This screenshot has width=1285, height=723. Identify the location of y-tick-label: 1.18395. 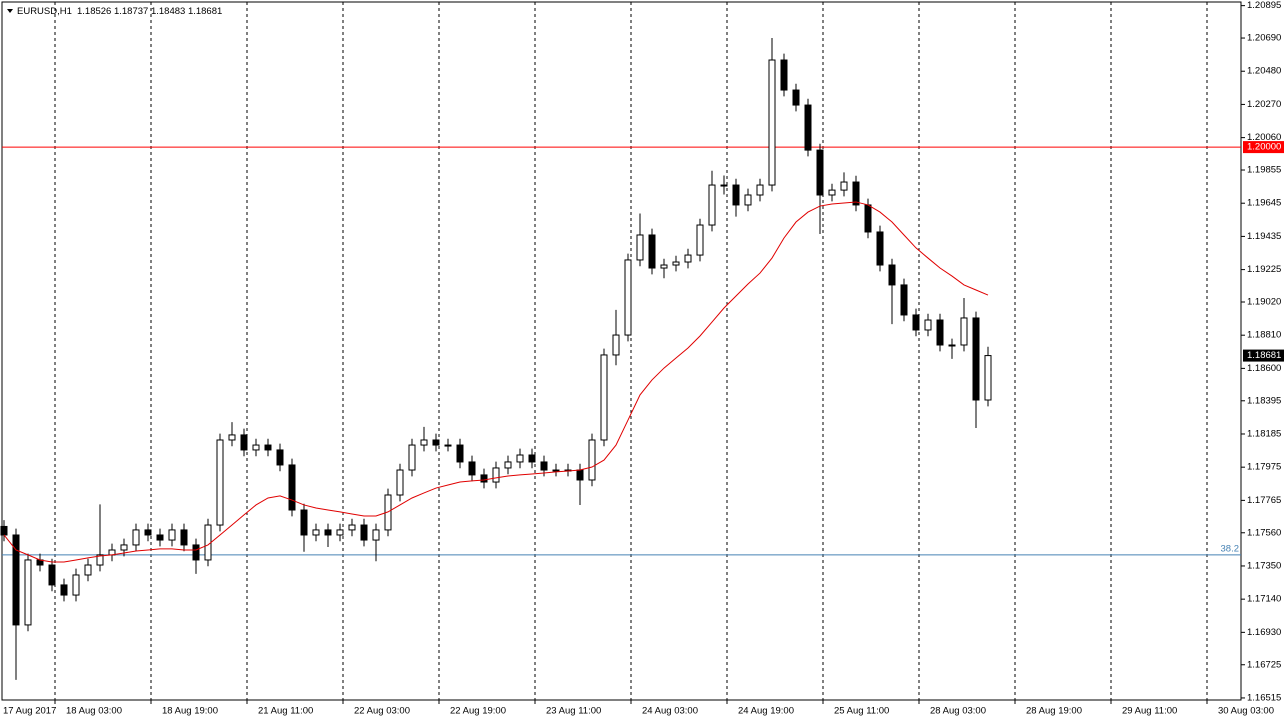
(1264, 400).